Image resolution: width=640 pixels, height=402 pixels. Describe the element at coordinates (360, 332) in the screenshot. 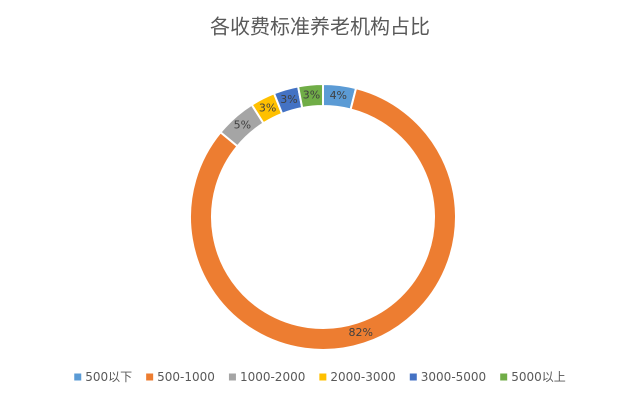

I see `value-label: 82%` at that location.